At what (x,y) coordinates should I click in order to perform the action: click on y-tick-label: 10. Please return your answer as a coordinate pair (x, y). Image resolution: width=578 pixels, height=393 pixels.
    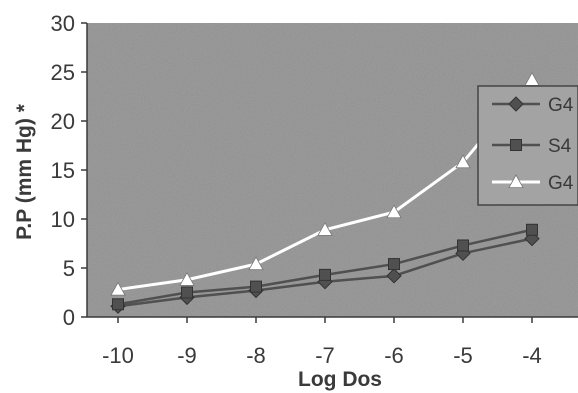
    Looking at the image, I should click on (63, 219).